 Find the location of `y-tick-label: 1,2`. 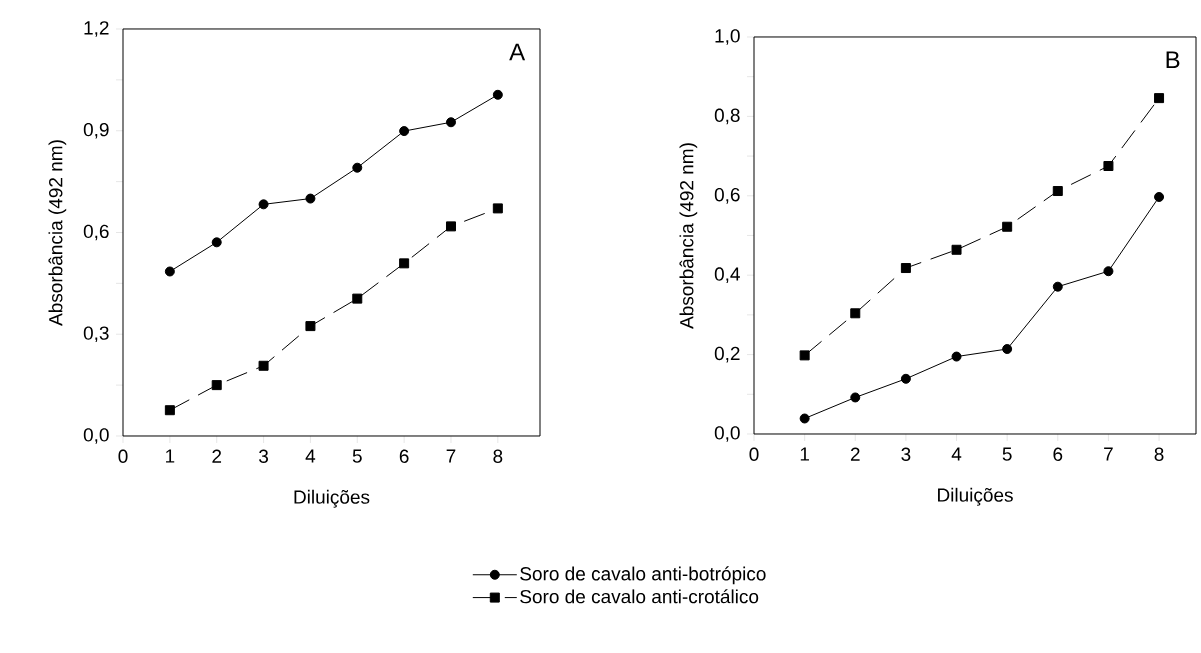

y-tick-label: 1,2 is located at coordinates (96, 29).